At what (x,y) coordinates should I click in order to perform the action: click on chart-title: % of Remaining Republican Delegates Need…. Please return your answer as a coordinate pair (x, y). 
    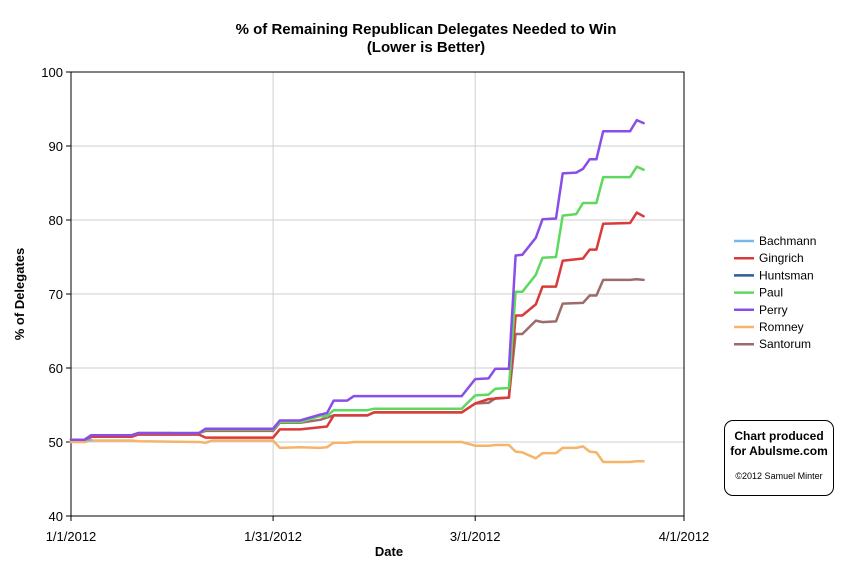
    Looking at the image, I should click on (426, 29).